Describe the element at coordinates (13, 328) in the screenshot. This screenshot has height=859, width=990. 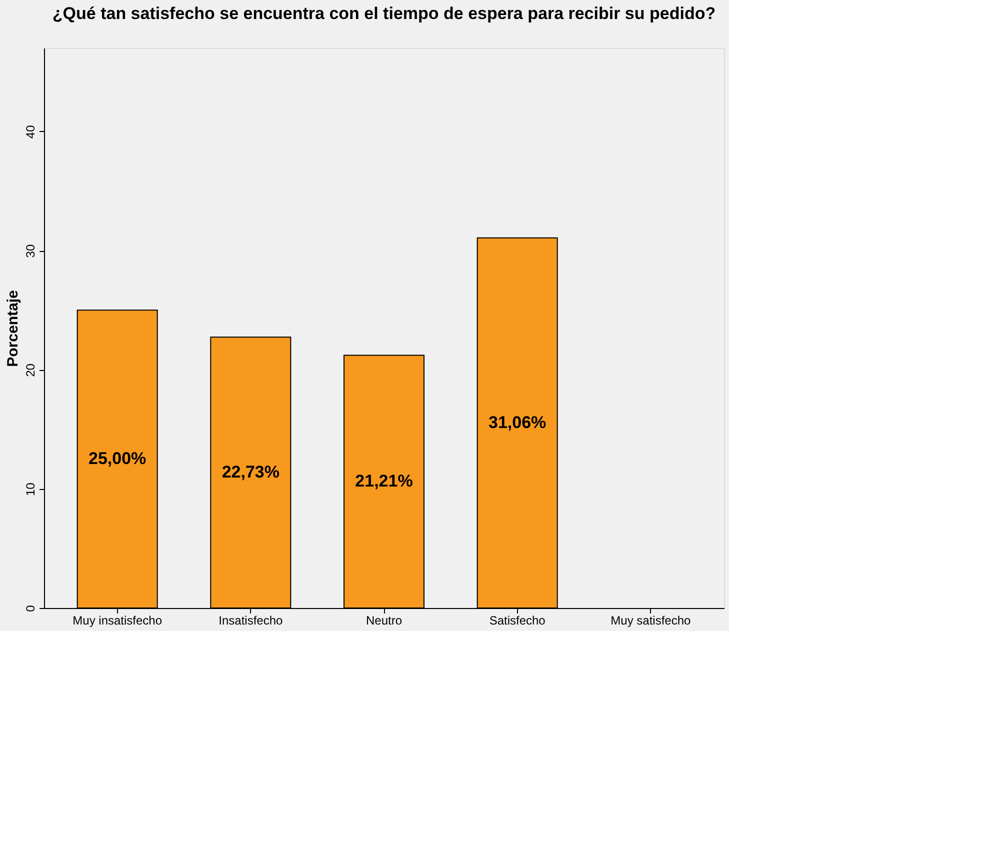
I see `y-axis-title: Porcentaje` at that location.